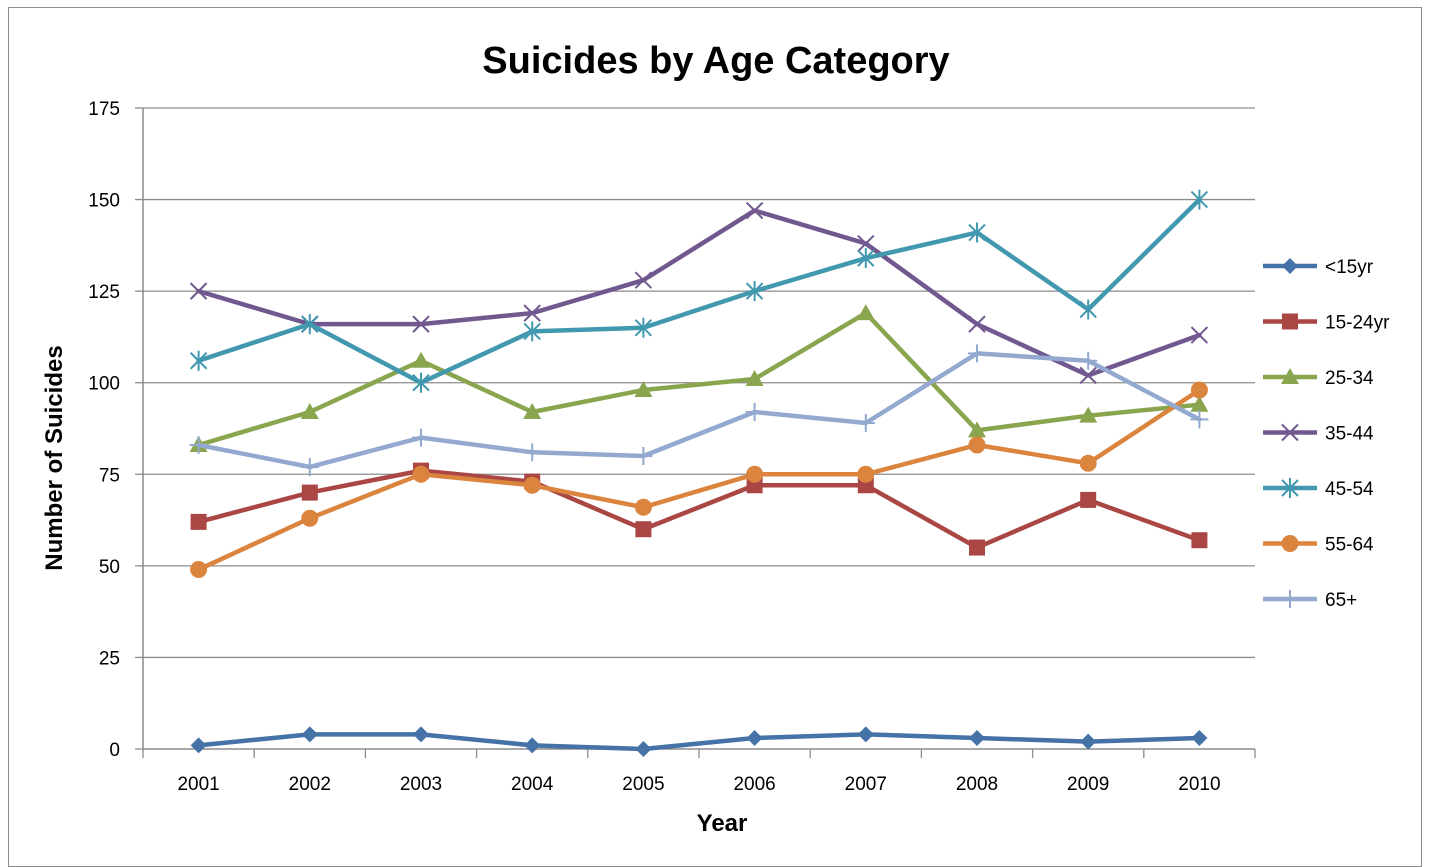 This screenshot has height=867, width=1429. What do you see at coordinates (715, 61) in the screenshot?
I see `chart-title: Suicides by Age Category` at bounding box center [715, 61].